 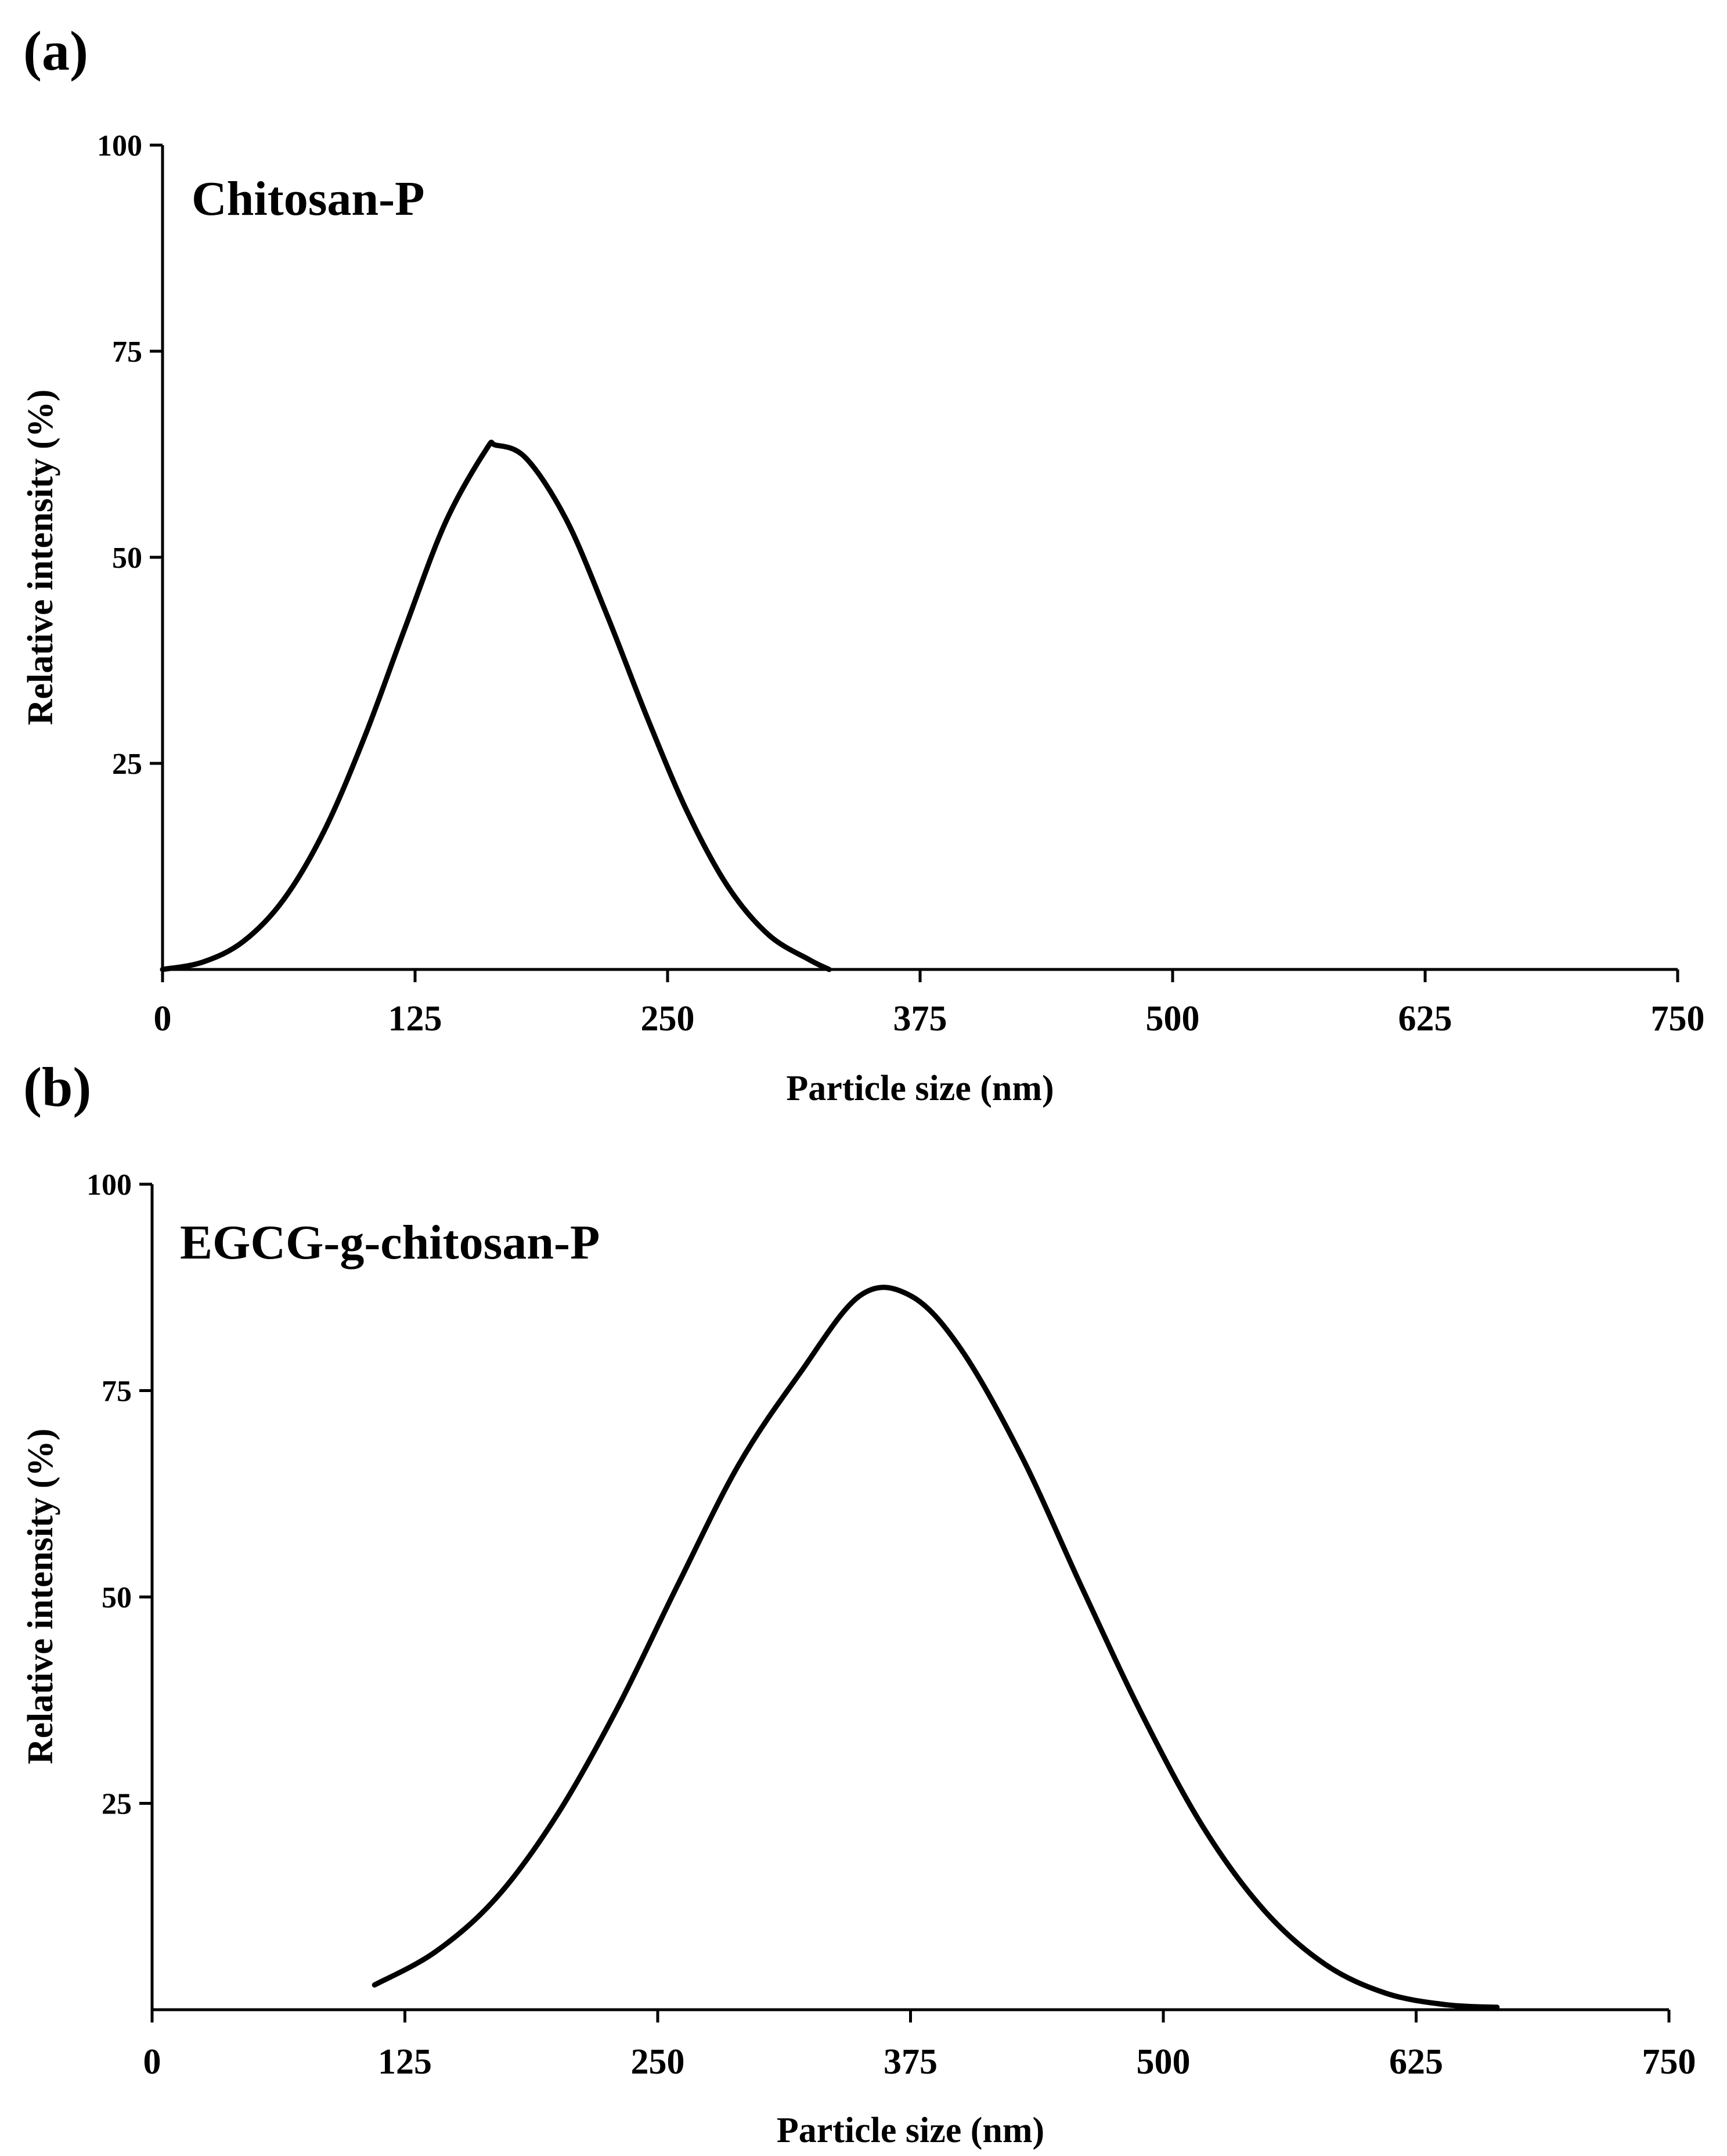 What do you see at coordinates (55, 51) in the screenshot?
I see `panel-label: (a)` at bounding box center [55, 51].